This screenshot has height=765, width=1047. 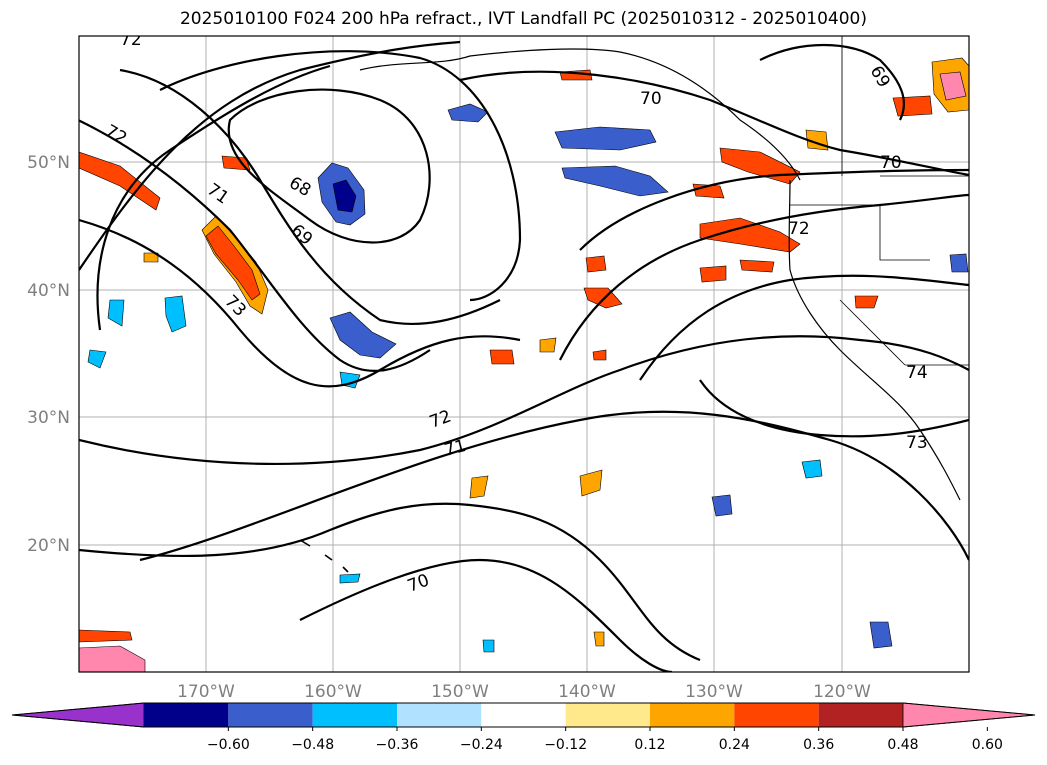 I want to click on longitude-labels: 170°W 160°W 150°W 140°W 130°W 120°W, so click(x=524, y=692).